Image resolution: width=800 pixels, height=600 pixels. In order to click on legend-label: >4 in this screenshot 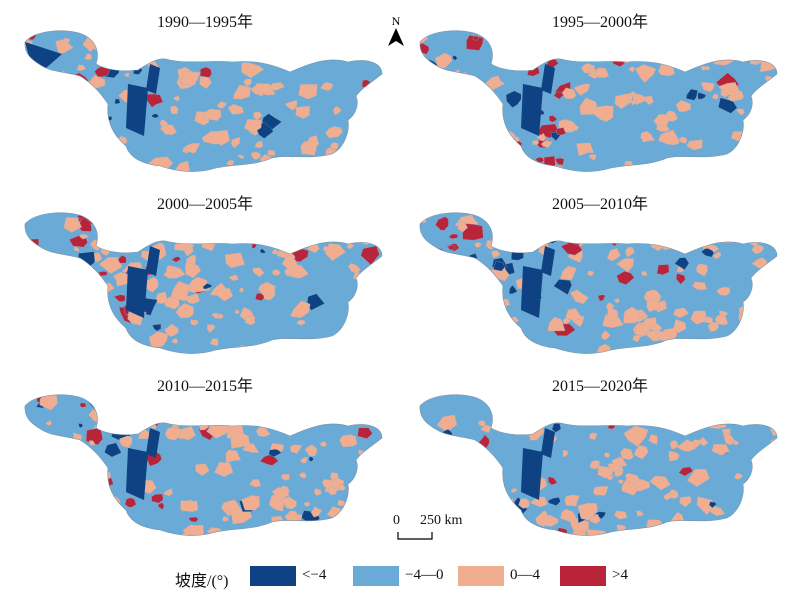, I will do `click(620, 575)`.